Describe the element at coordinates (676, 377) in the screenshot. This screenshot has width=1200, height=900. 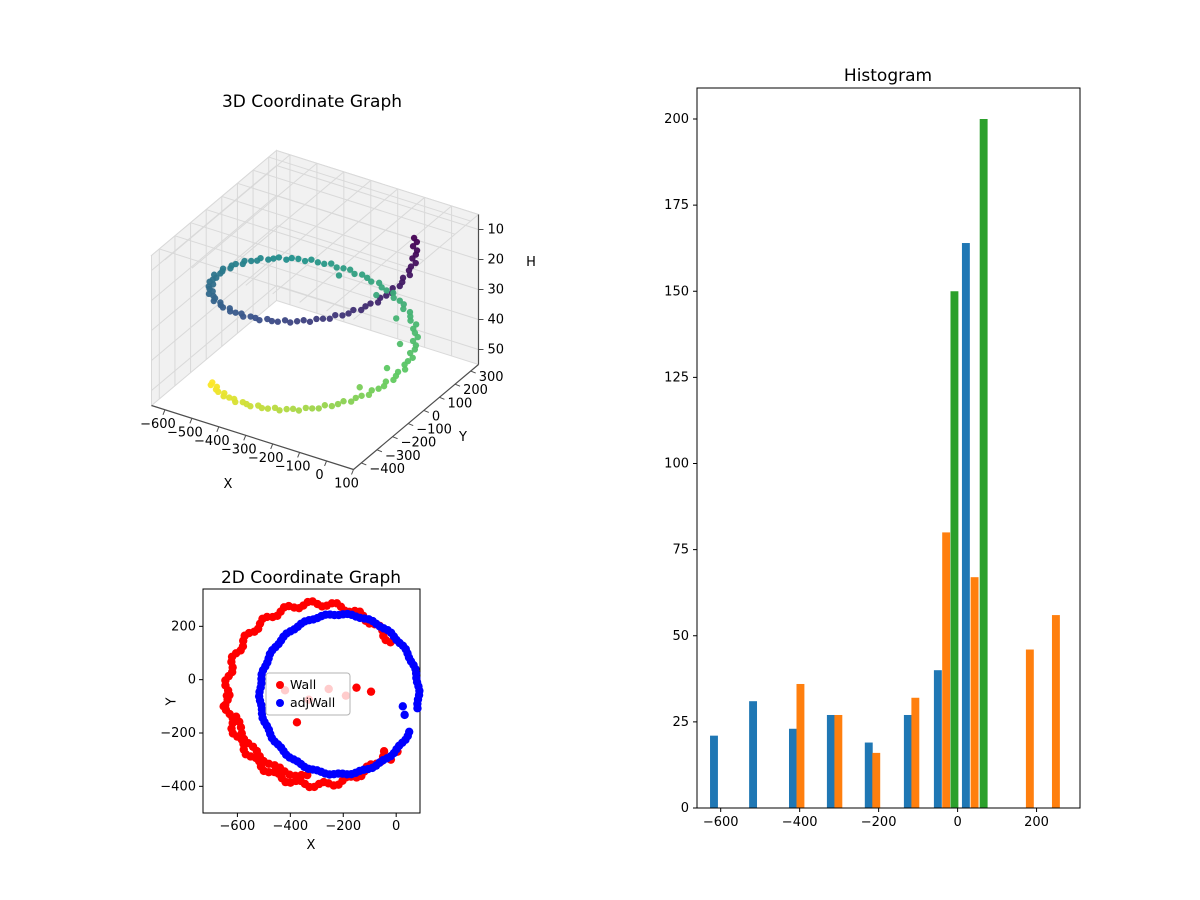
I see `tick-label: 125` at that location.